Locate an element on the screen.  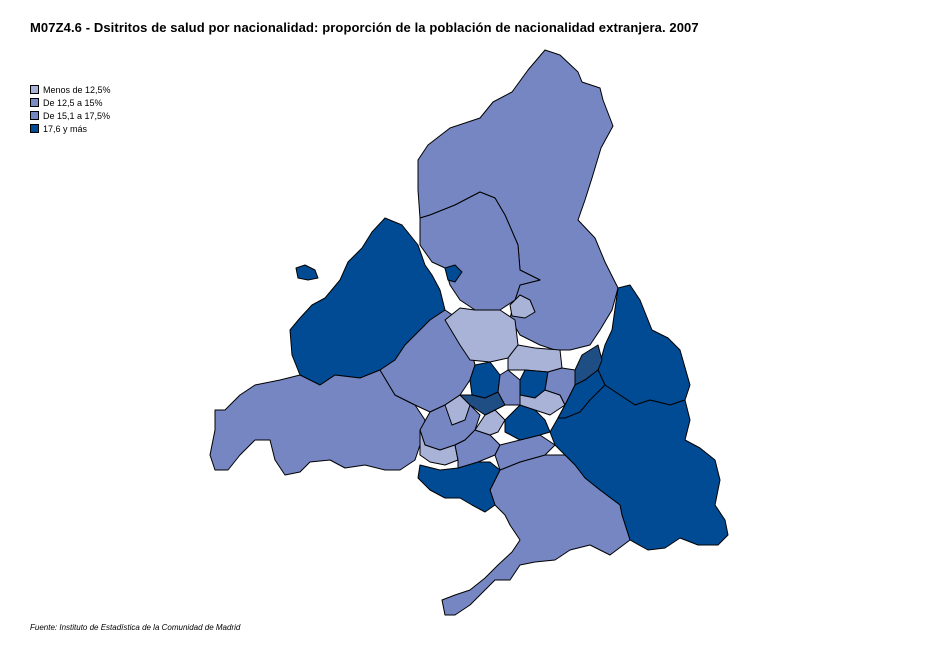
district-south is located at coordinates (536, 535).